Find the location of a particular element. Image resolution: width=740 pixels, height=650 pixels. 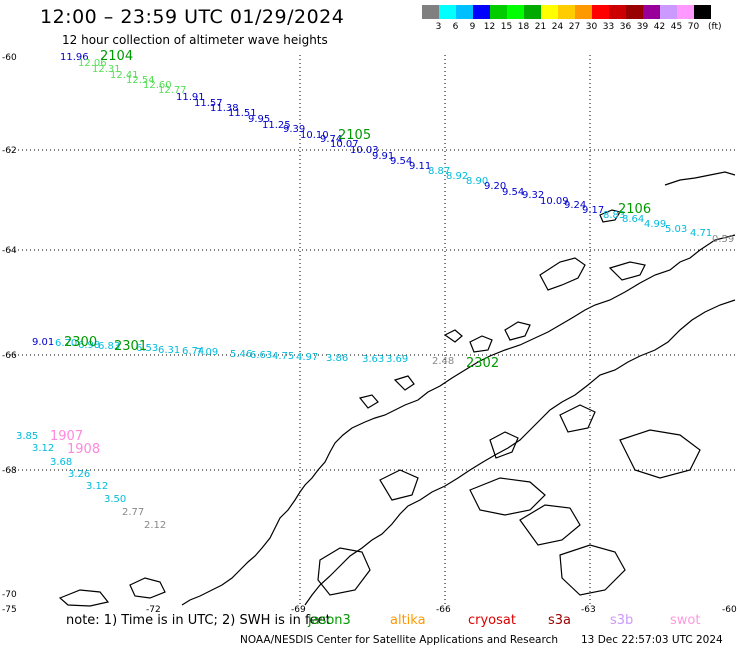

lat-label: -62 is located at coordinates (9, 151).